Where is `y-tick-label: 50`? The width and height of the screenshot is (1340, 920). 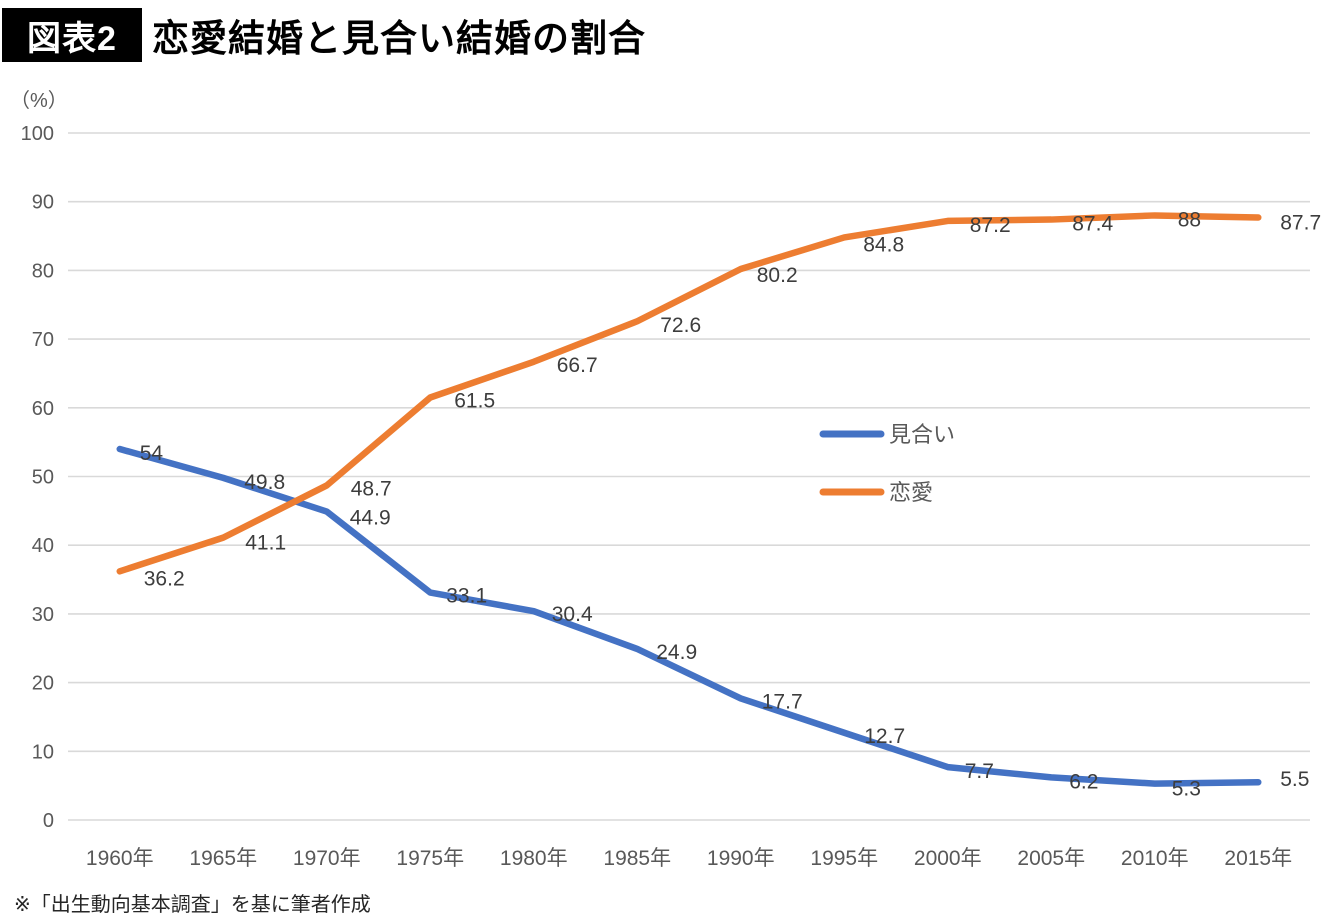
y-tick-label: 50 is located at coordinates (43, 478).